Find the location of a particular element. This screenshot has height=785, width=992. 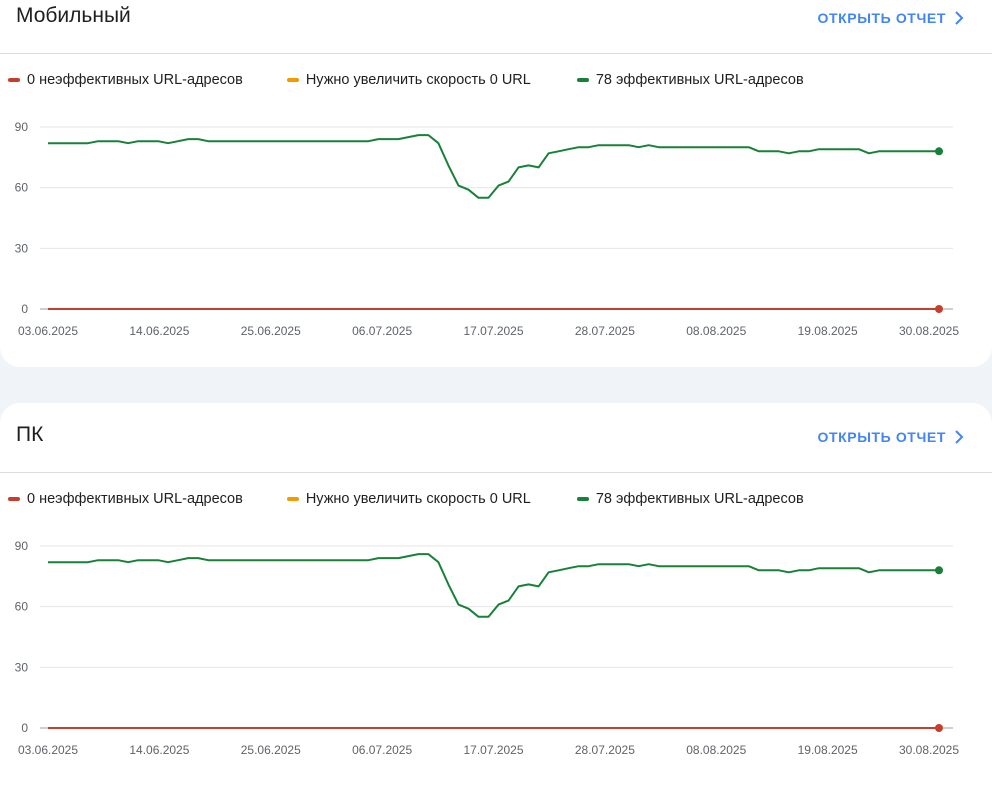

card-title: Мобильный is located at coordinates (73, 15).